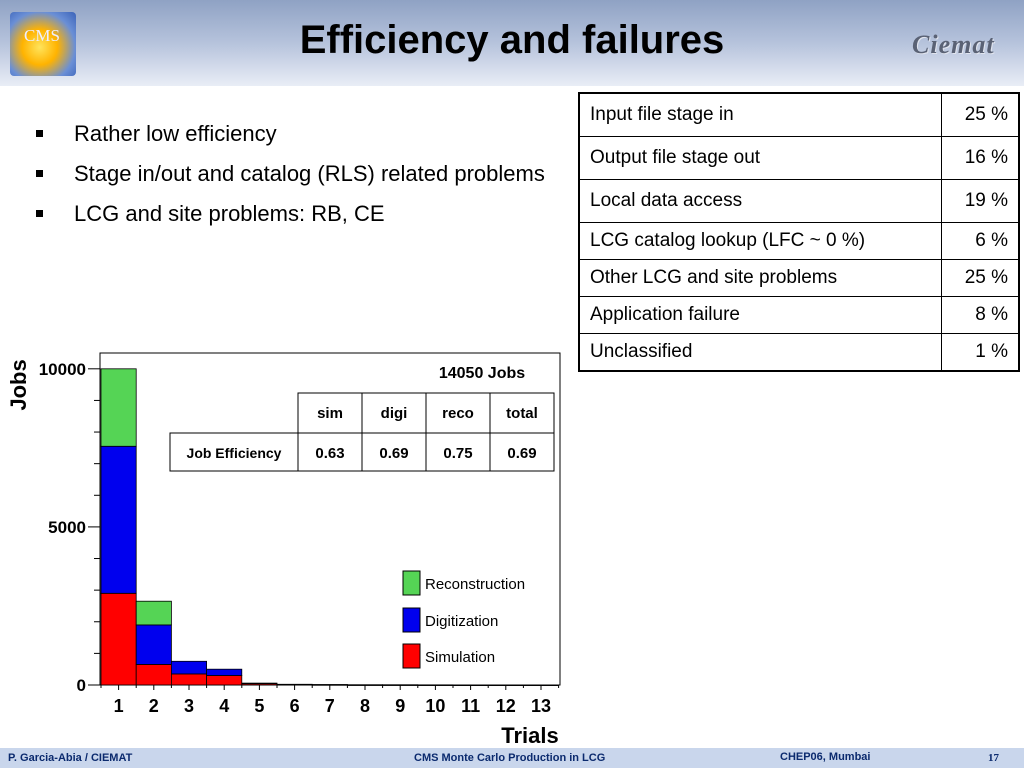 The image size is (1024, 768). I want to click on footer-page-number: 17, so click(993, 758).